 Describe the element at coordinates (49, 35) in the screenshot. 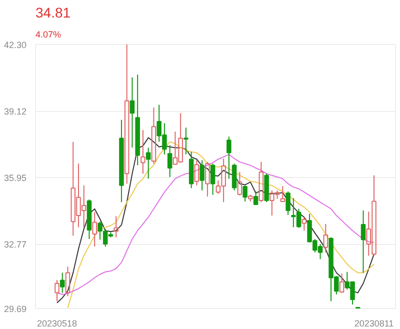

I see `chart-subtitle: 4.07%` at that location.